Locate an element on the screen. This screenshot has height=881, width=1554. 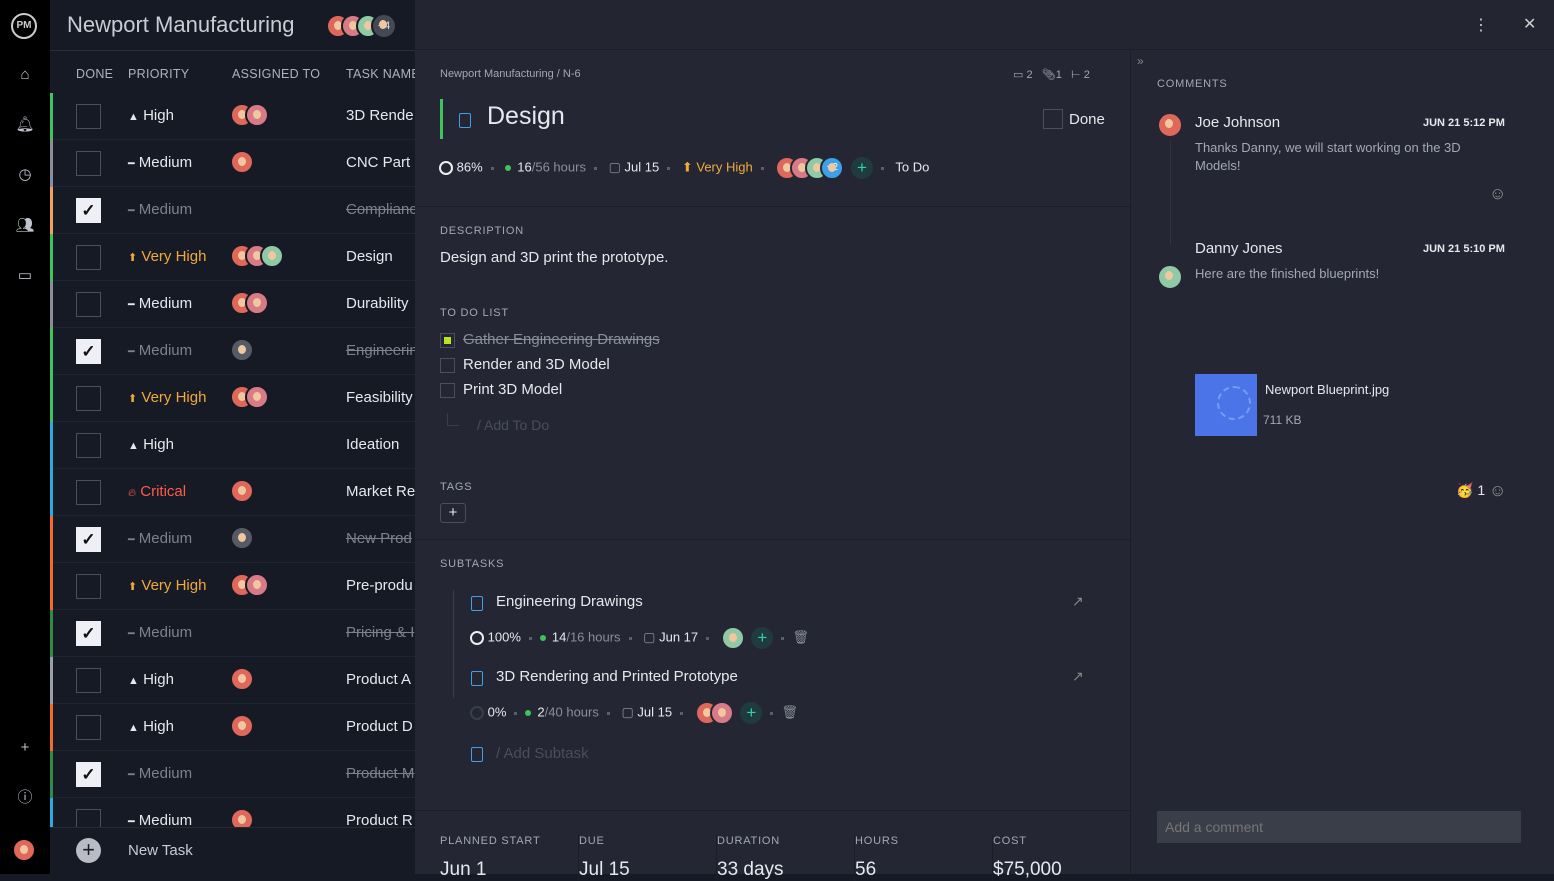
col-priority: PRIORITY is located at coordinates (159, 74).